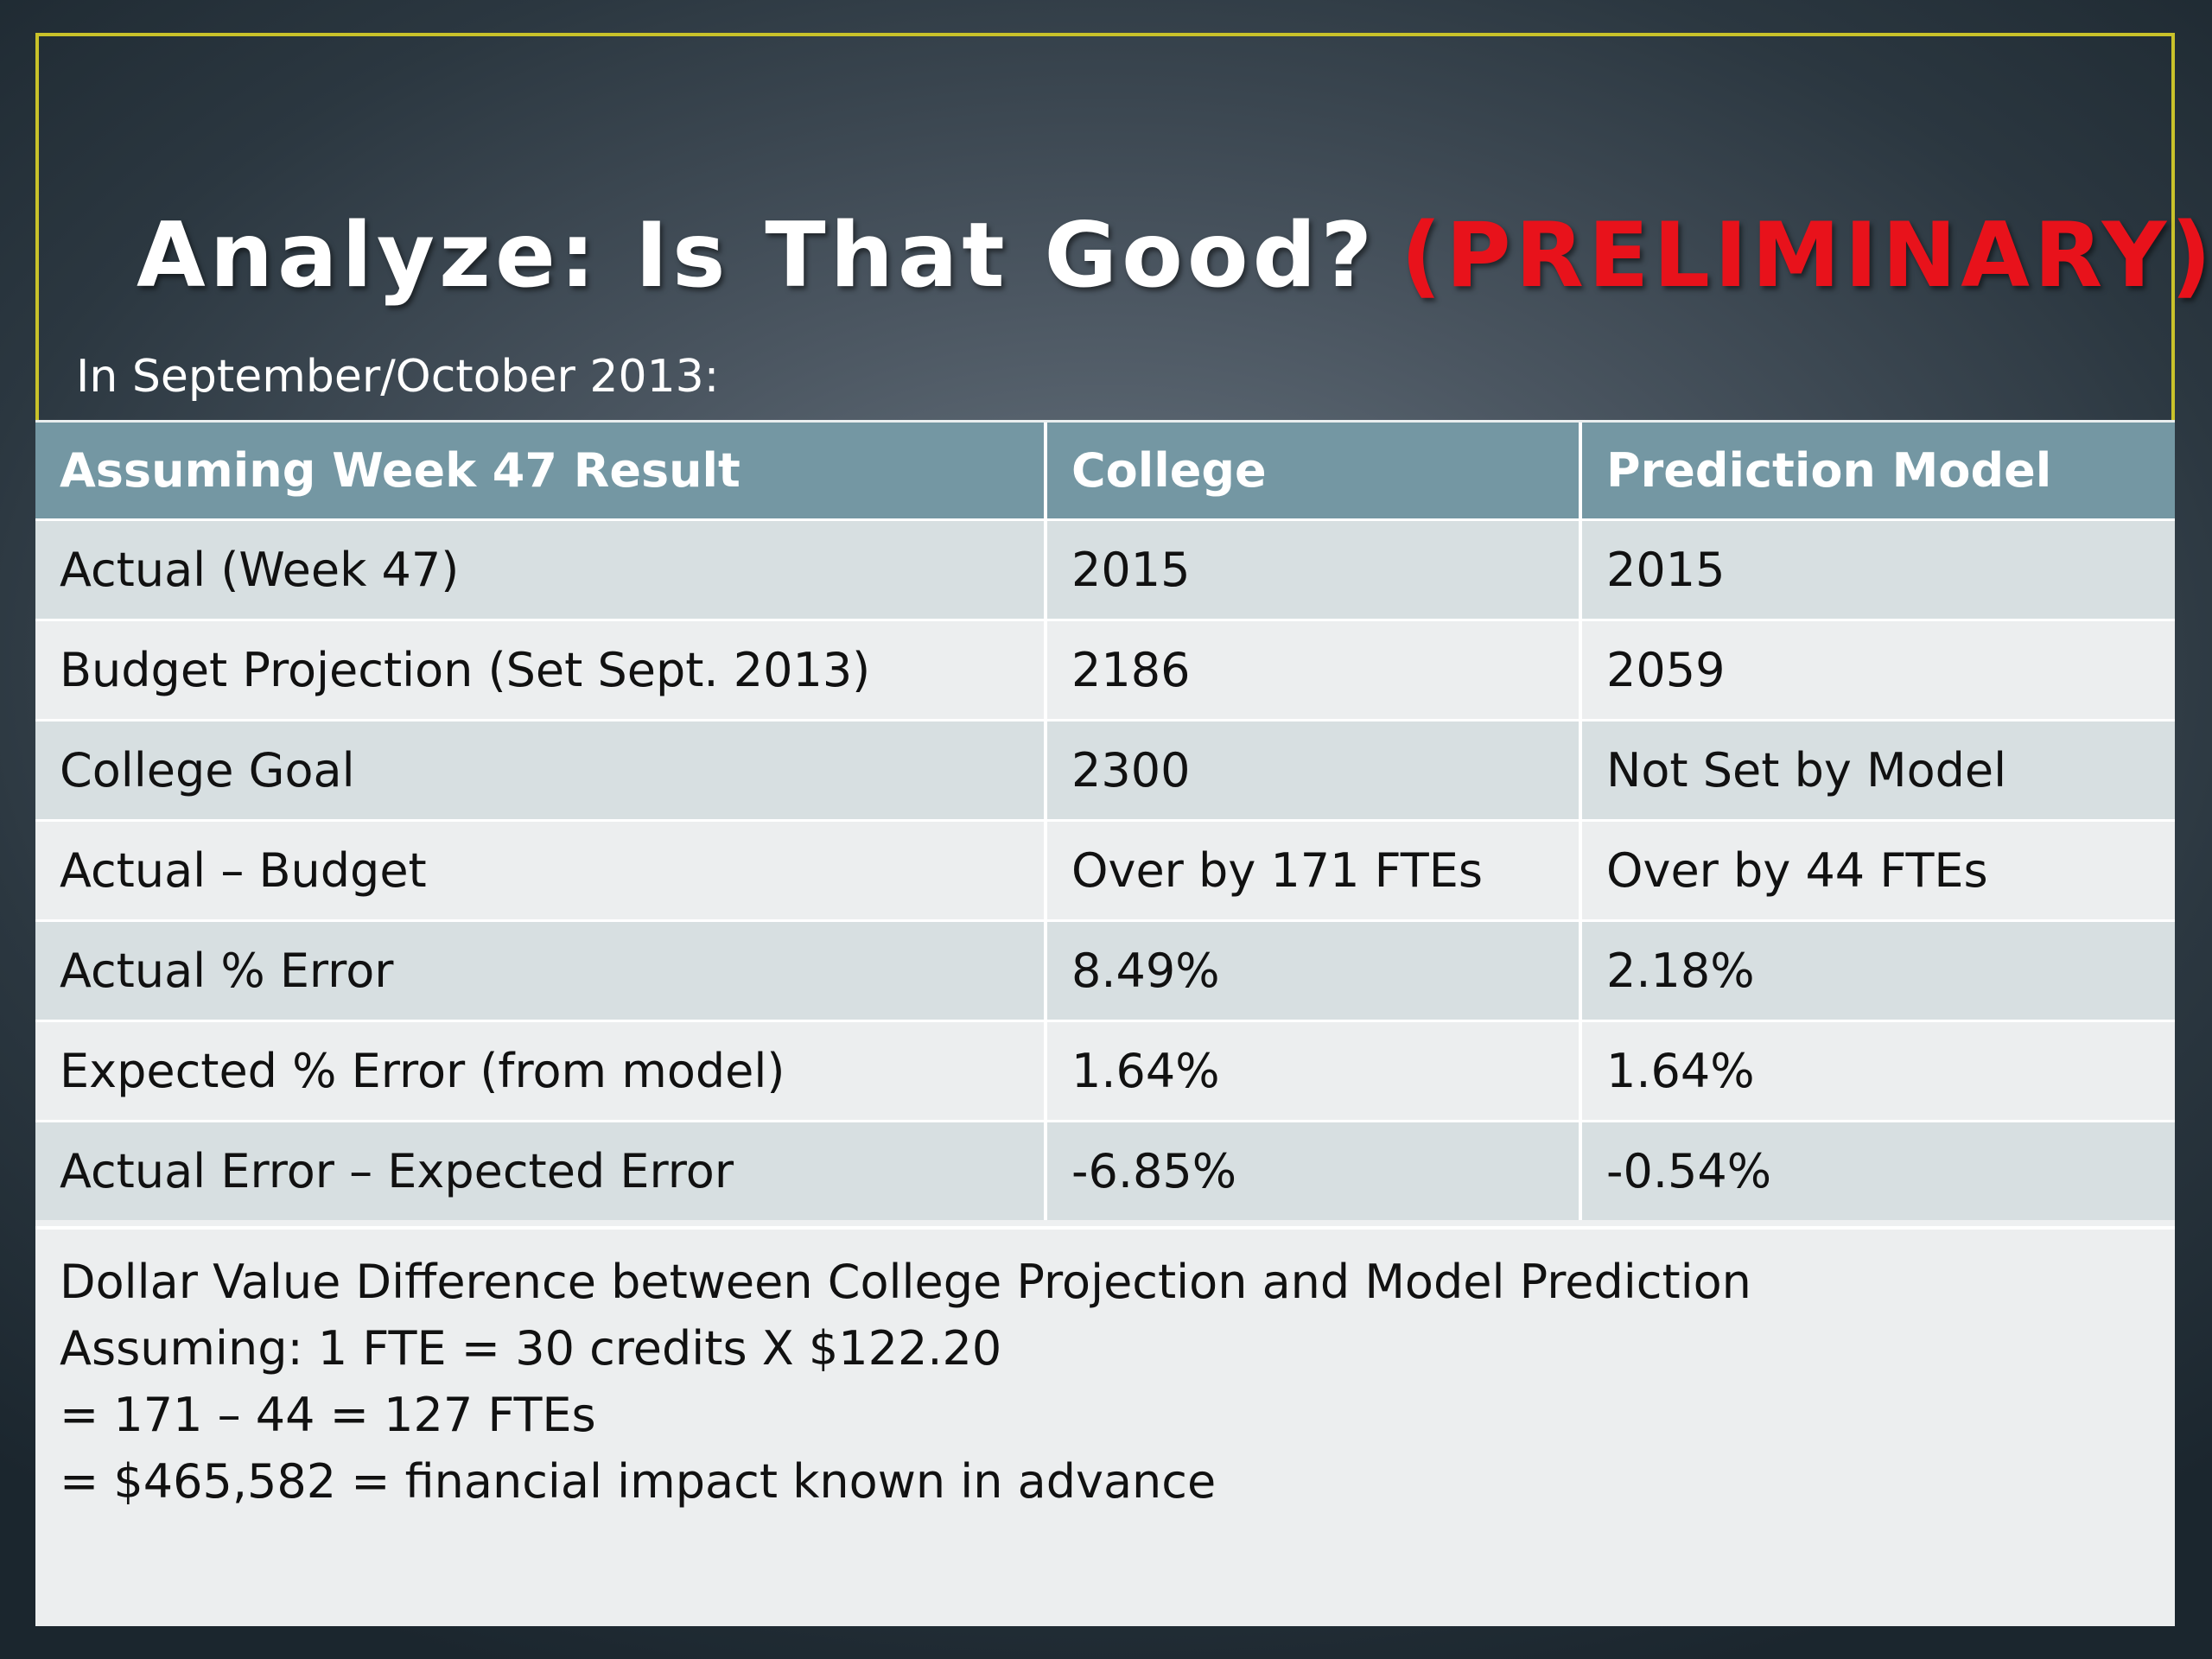 The height and width of the screenshot is (1659, 2212). I want to click on header-cell: Assuming Week 47 Result, so click(541, 471).